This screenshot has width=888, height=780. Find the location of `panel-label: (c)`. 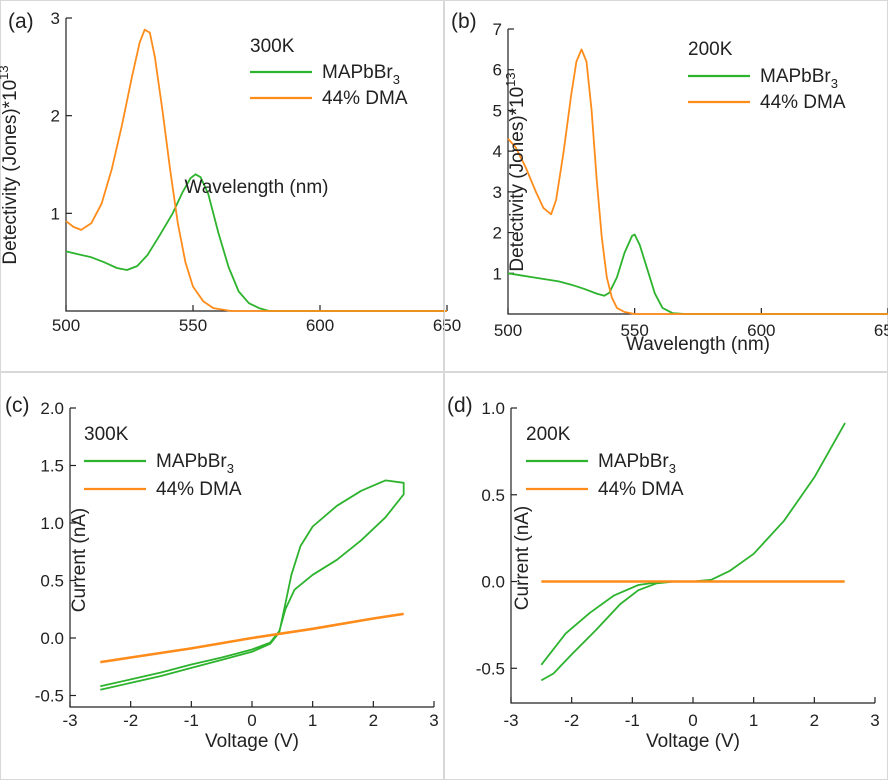

panel-label: (c) is located at coordinates (17, 405).